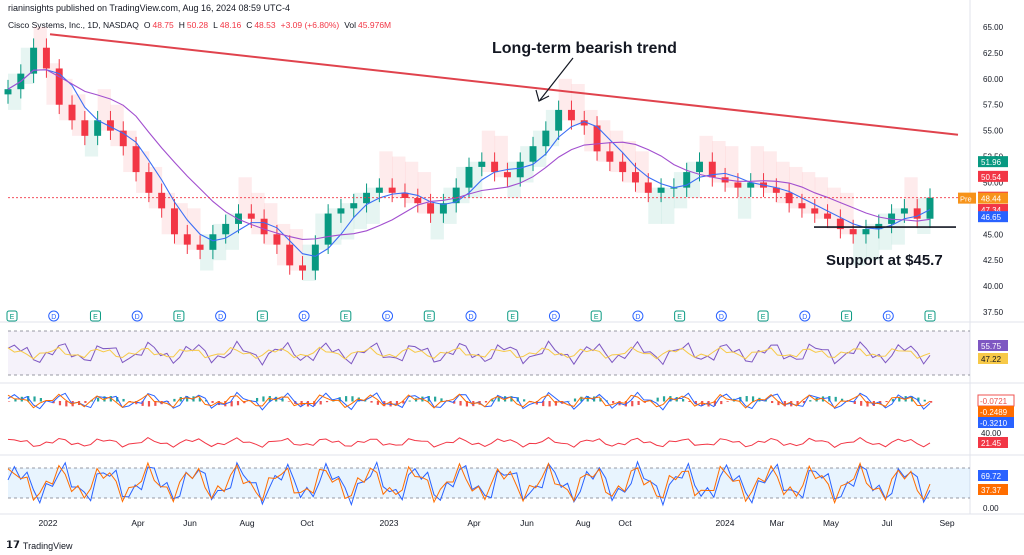 This screenshot has height=555, width=1024. What do you see at coordinates (993, 234) in the screenshot?
I see `price-tick-label: 45.00` at bounding box center [993, 234].